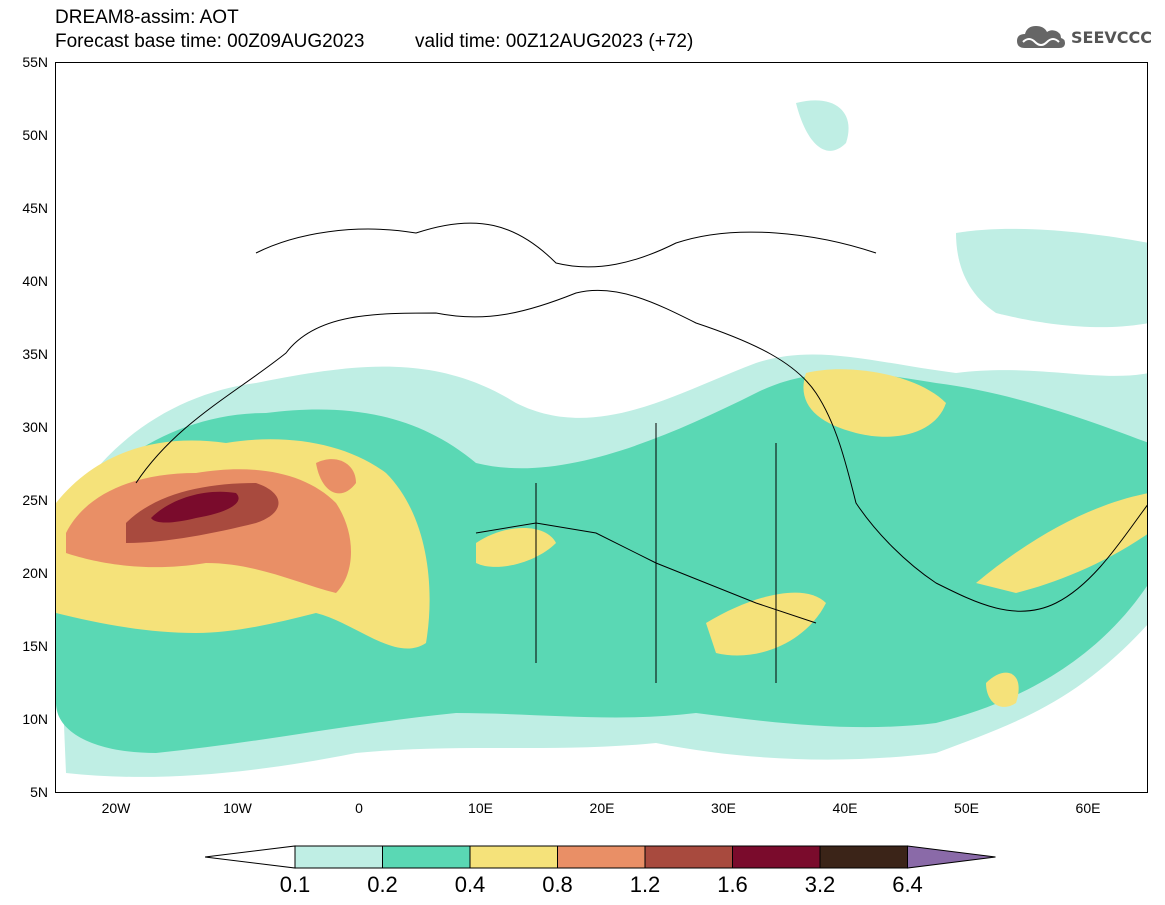  I want to click on latitude-label: 45N, so click(35, 208).